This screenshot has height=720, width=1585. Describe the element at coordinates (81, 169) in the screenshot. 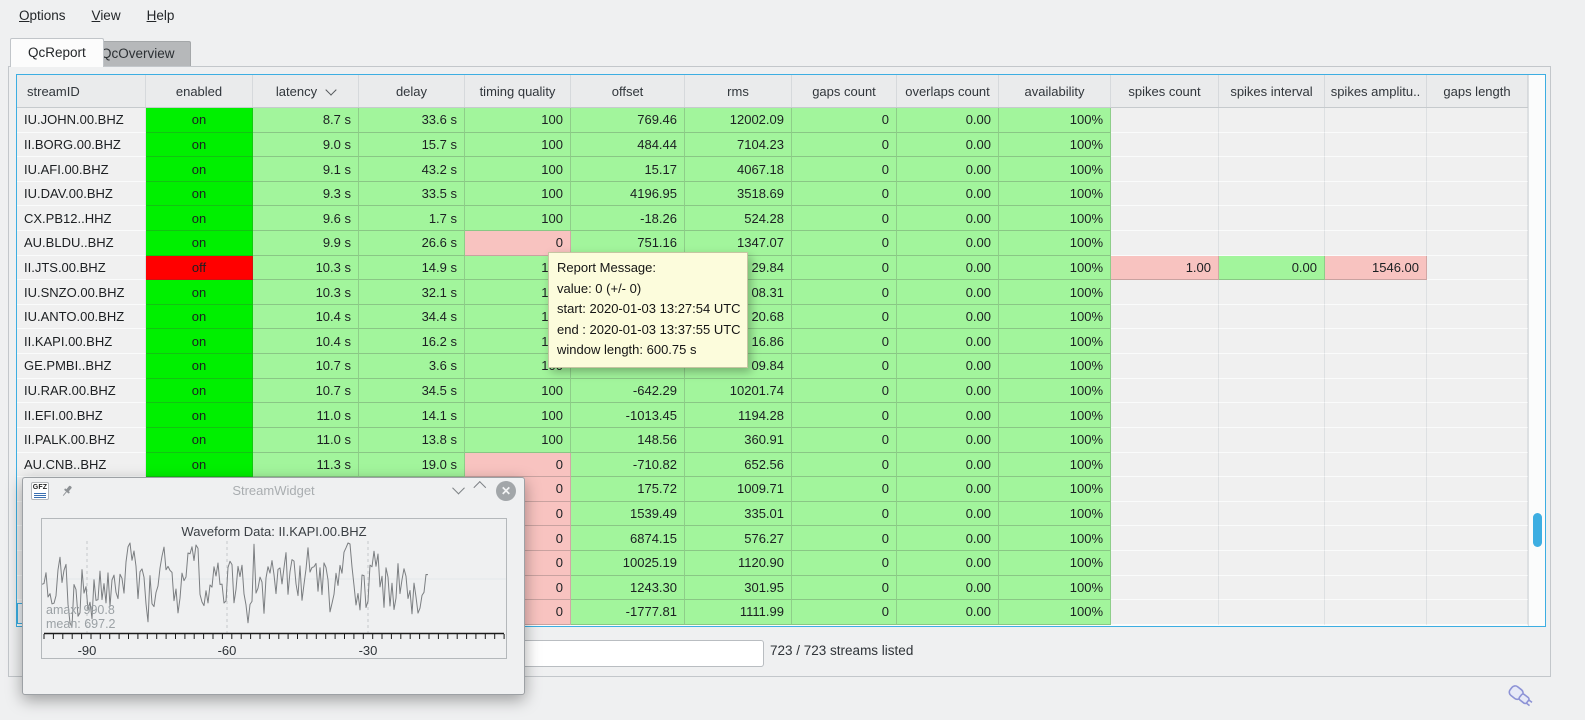

I see `table-cell: IU.AFI.00.BHZ` at that location.